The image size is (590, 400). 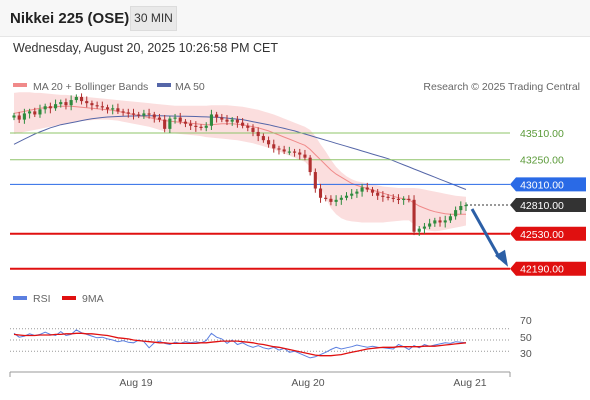 I want to click on forecast-arrow-shaft, so click(x=486, y=234).